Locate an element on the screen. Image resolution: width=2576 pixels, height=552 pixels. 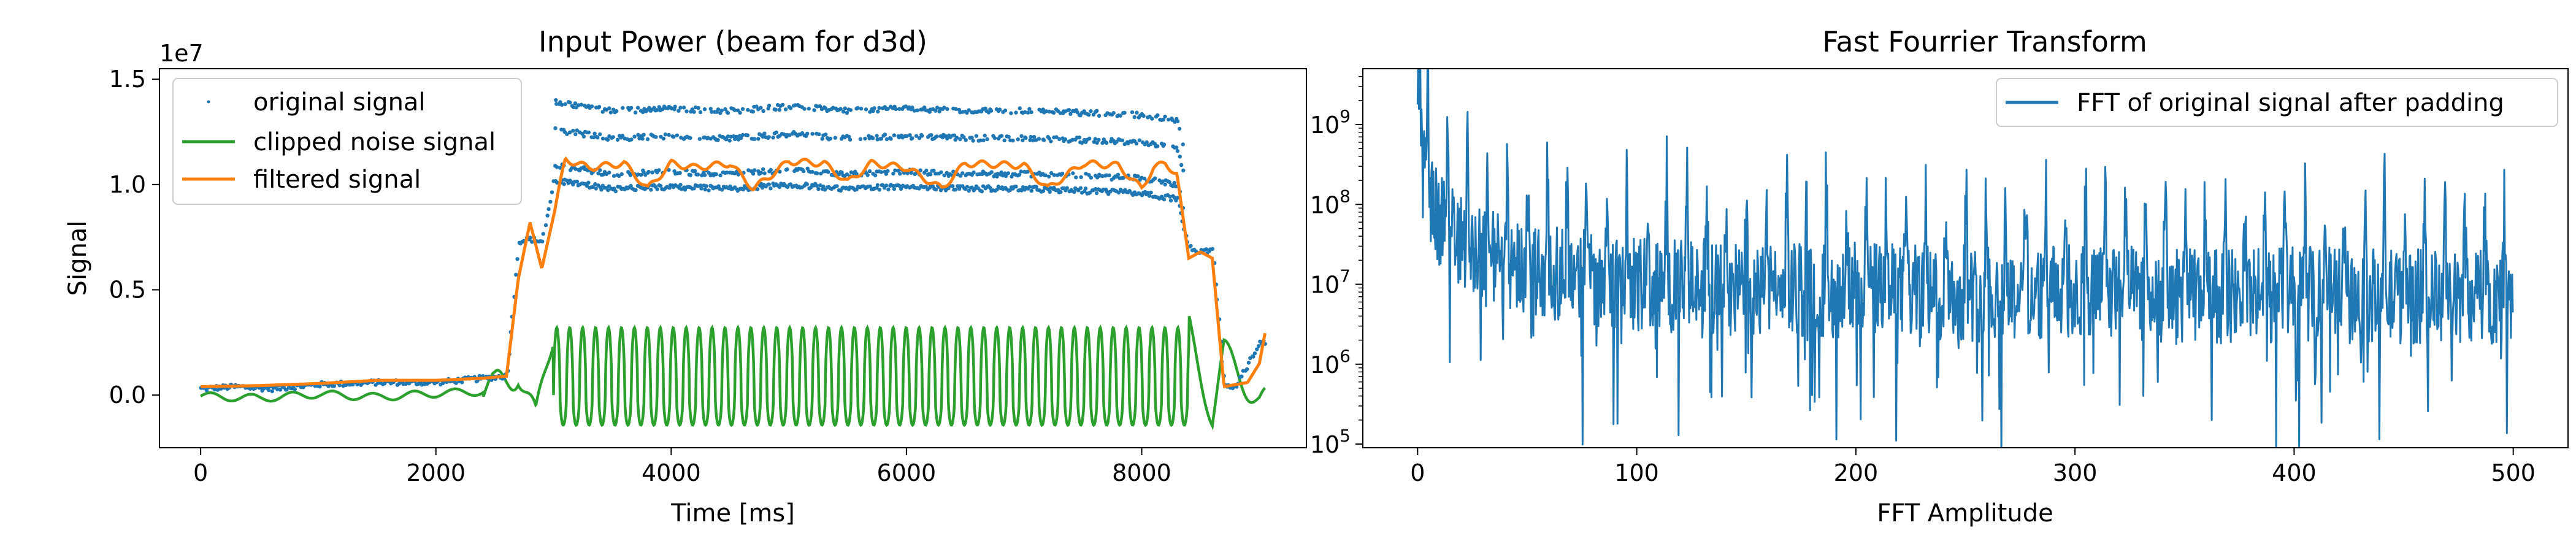
right-chart-title: Fast Fourrier Transform is located at coordinates (1984, 41).